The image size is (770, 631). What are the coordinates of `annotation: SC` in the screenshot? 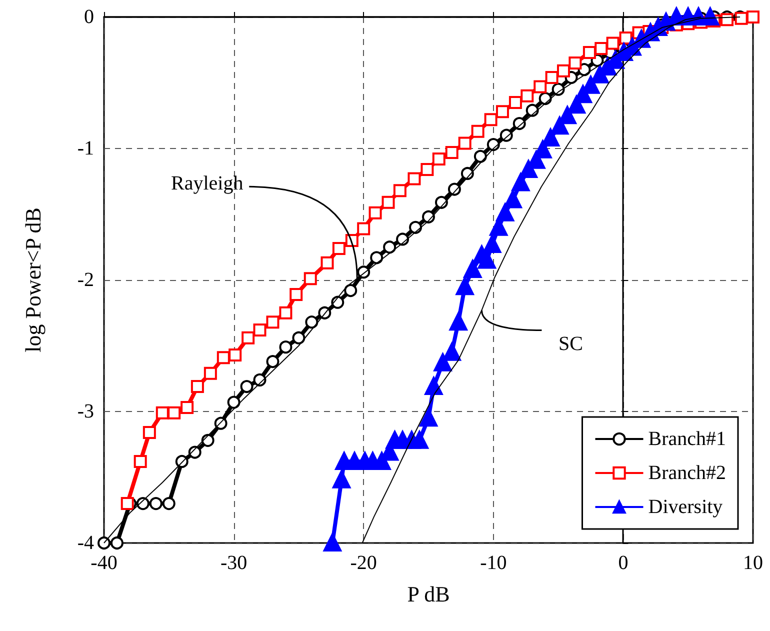 It's located at (570, 343).